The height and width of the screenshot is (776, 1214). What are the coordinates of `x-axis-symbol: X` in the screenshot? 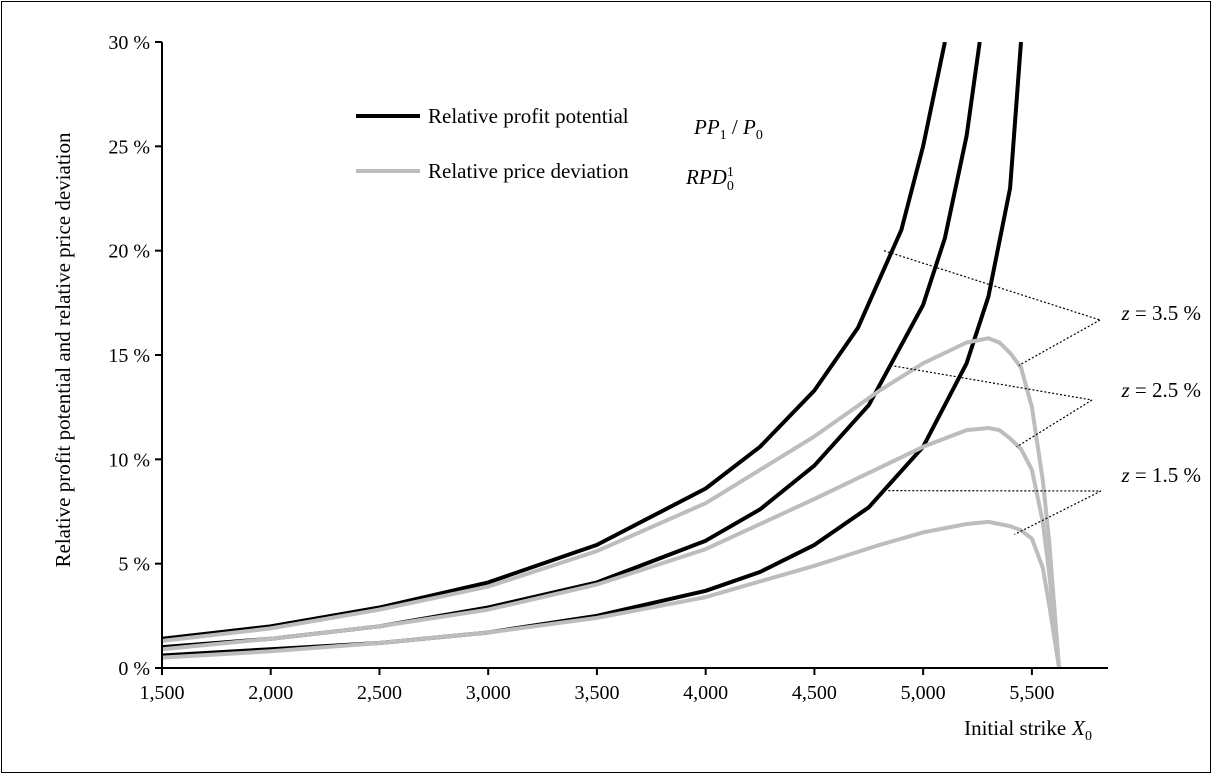 It's located at (1078, 728).